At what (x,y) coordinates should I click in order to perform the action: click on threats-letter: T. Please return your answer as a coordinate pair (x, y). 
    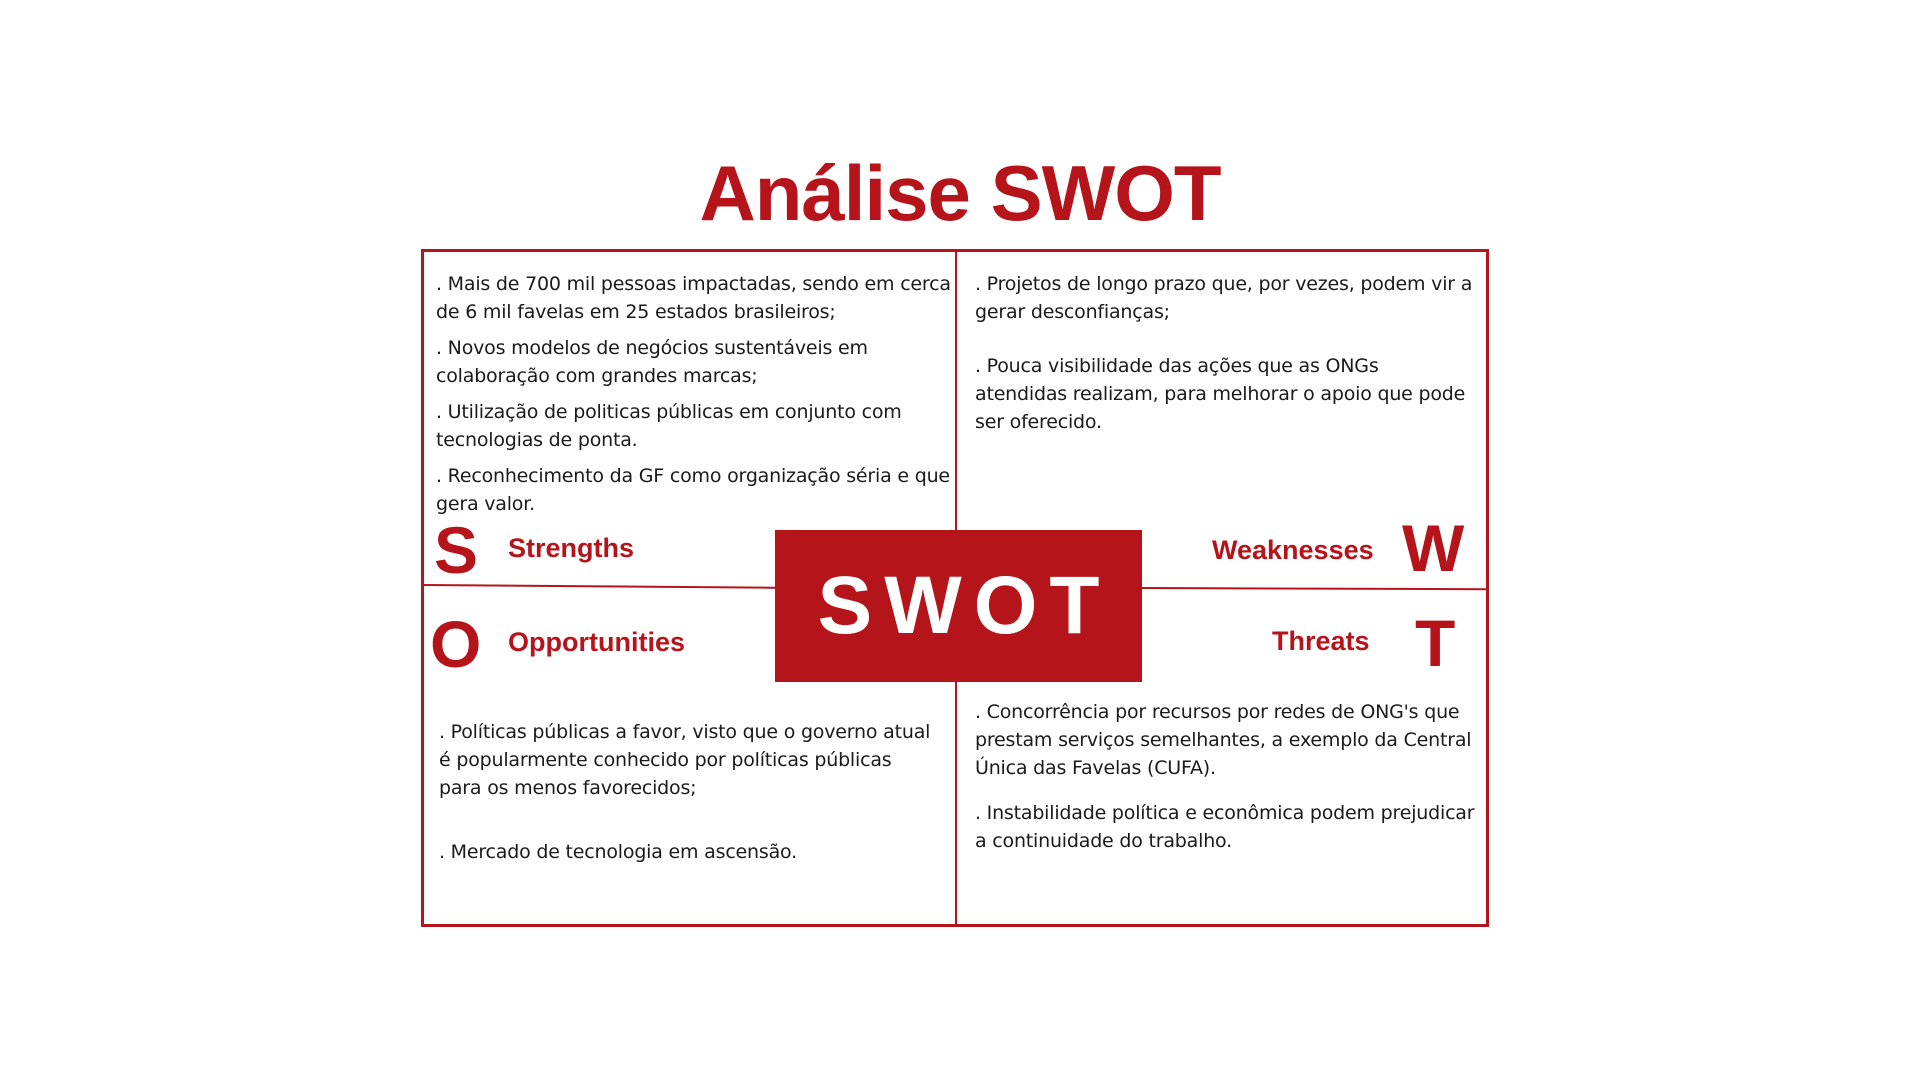
    Looking at the image, I should click on (1435, 643).